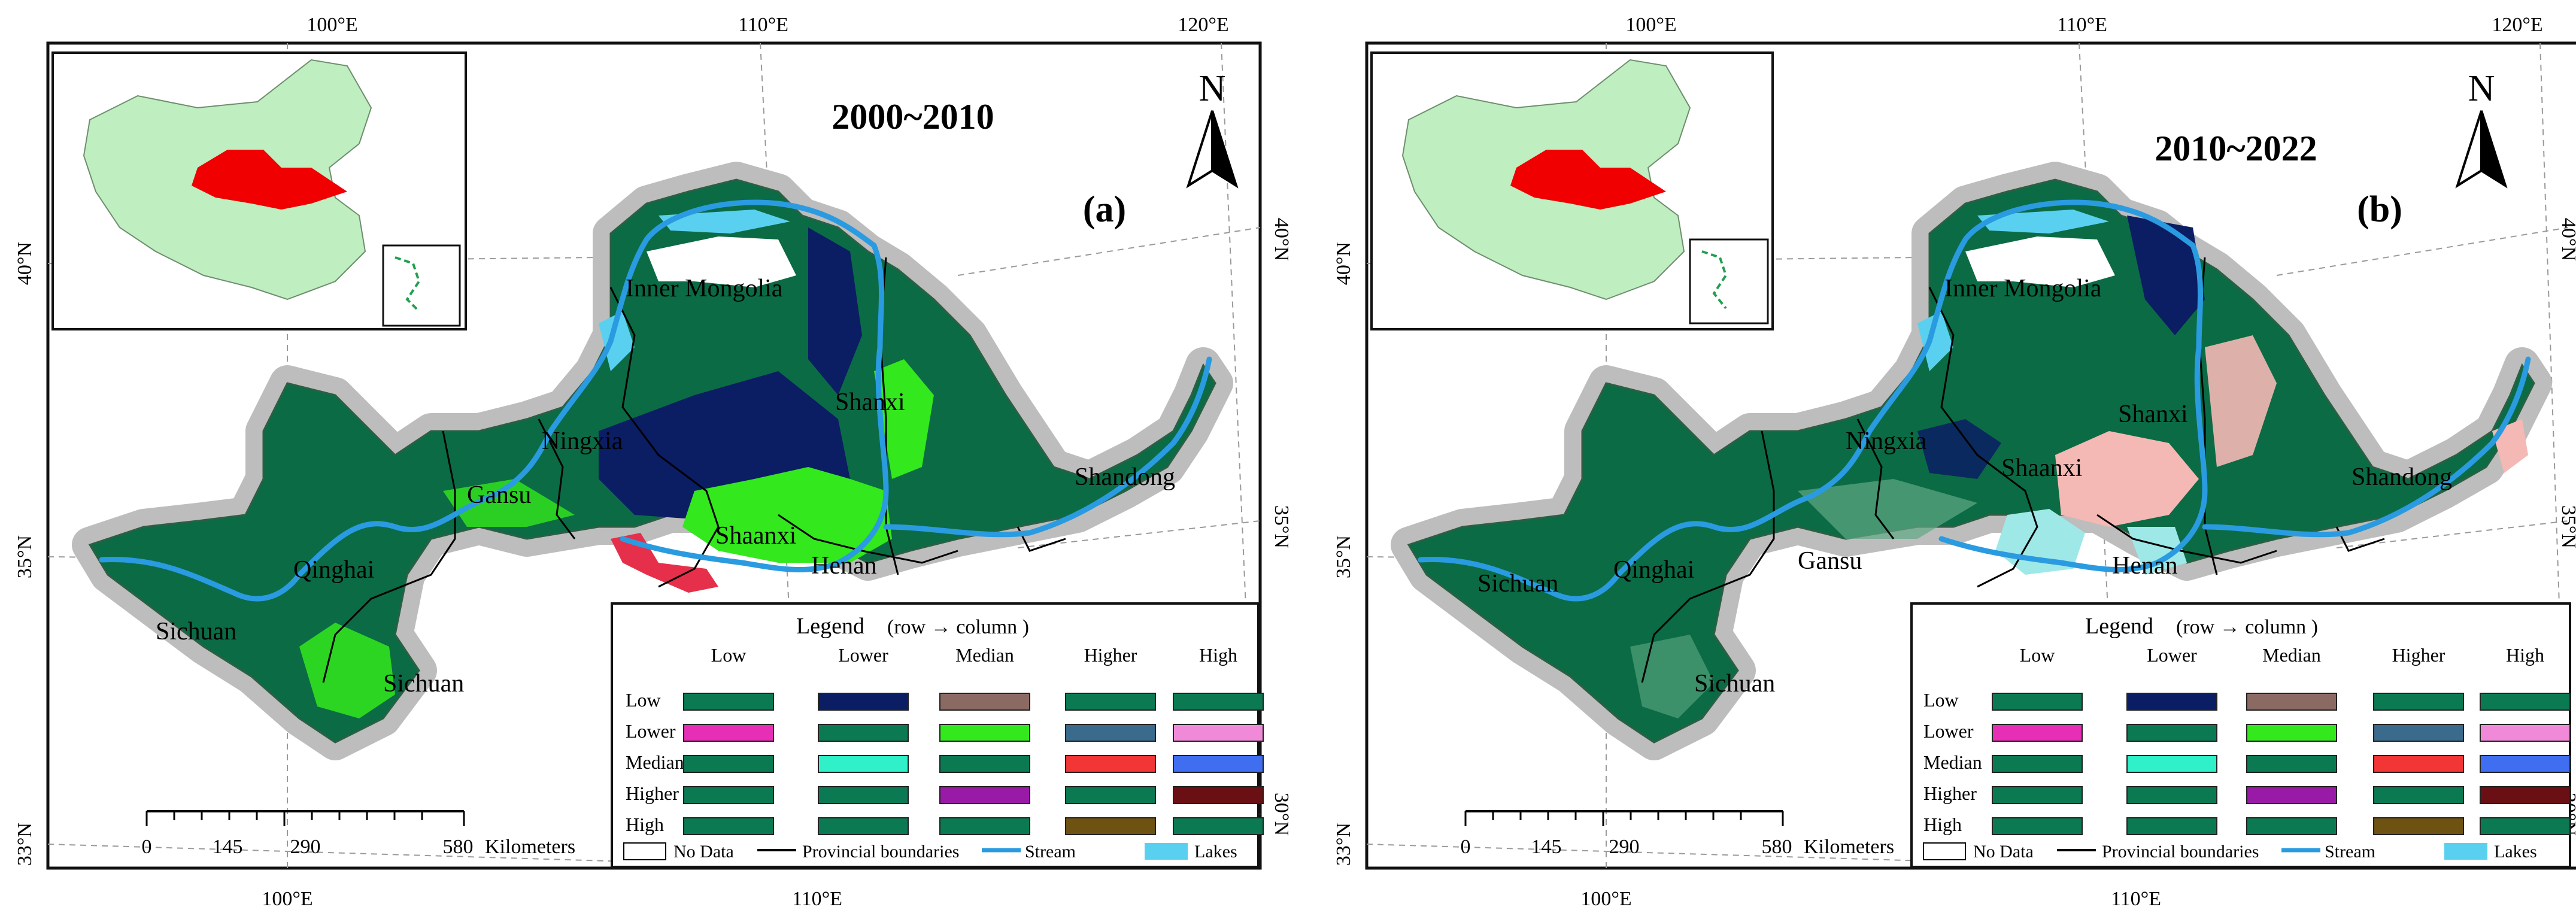 The image size is (2576, 919). Describe the element at coordinates (2145, 566) in the screenshot. I see `place-label: Henan` at that location.